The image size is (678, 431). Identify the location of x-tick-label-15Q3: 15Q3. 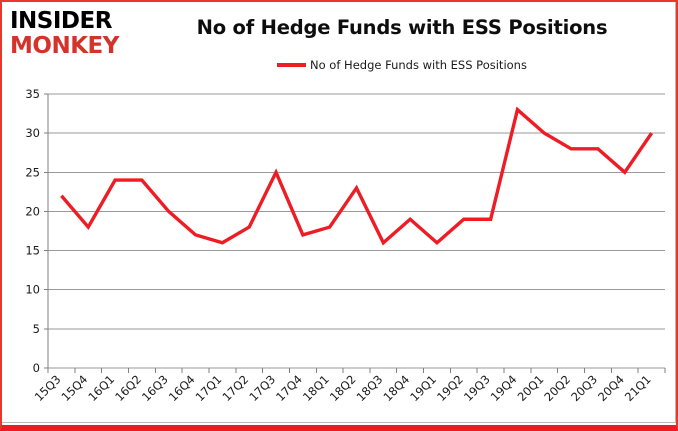
(48, 388).